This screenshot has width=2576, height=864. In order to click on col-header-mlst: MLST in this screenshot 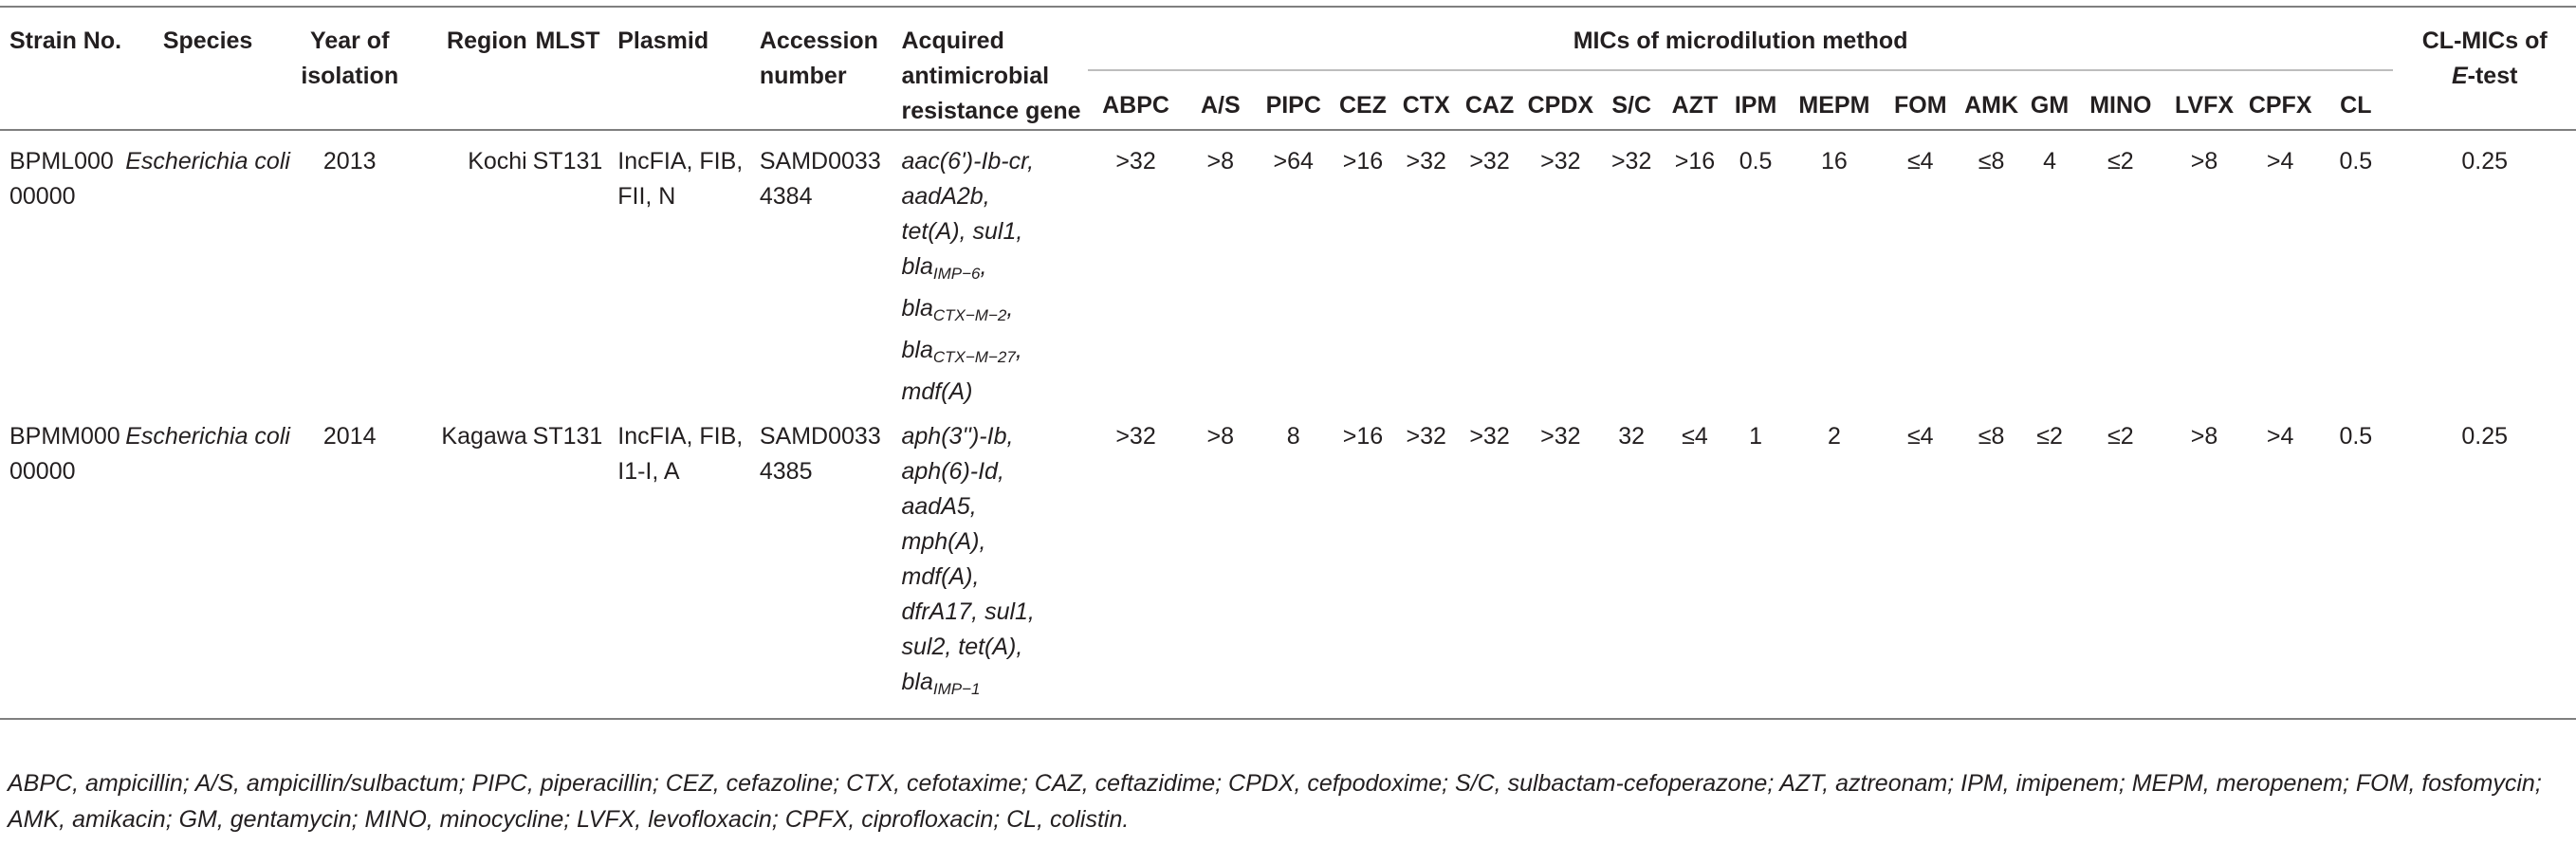, I will do `click(567, 68)`.